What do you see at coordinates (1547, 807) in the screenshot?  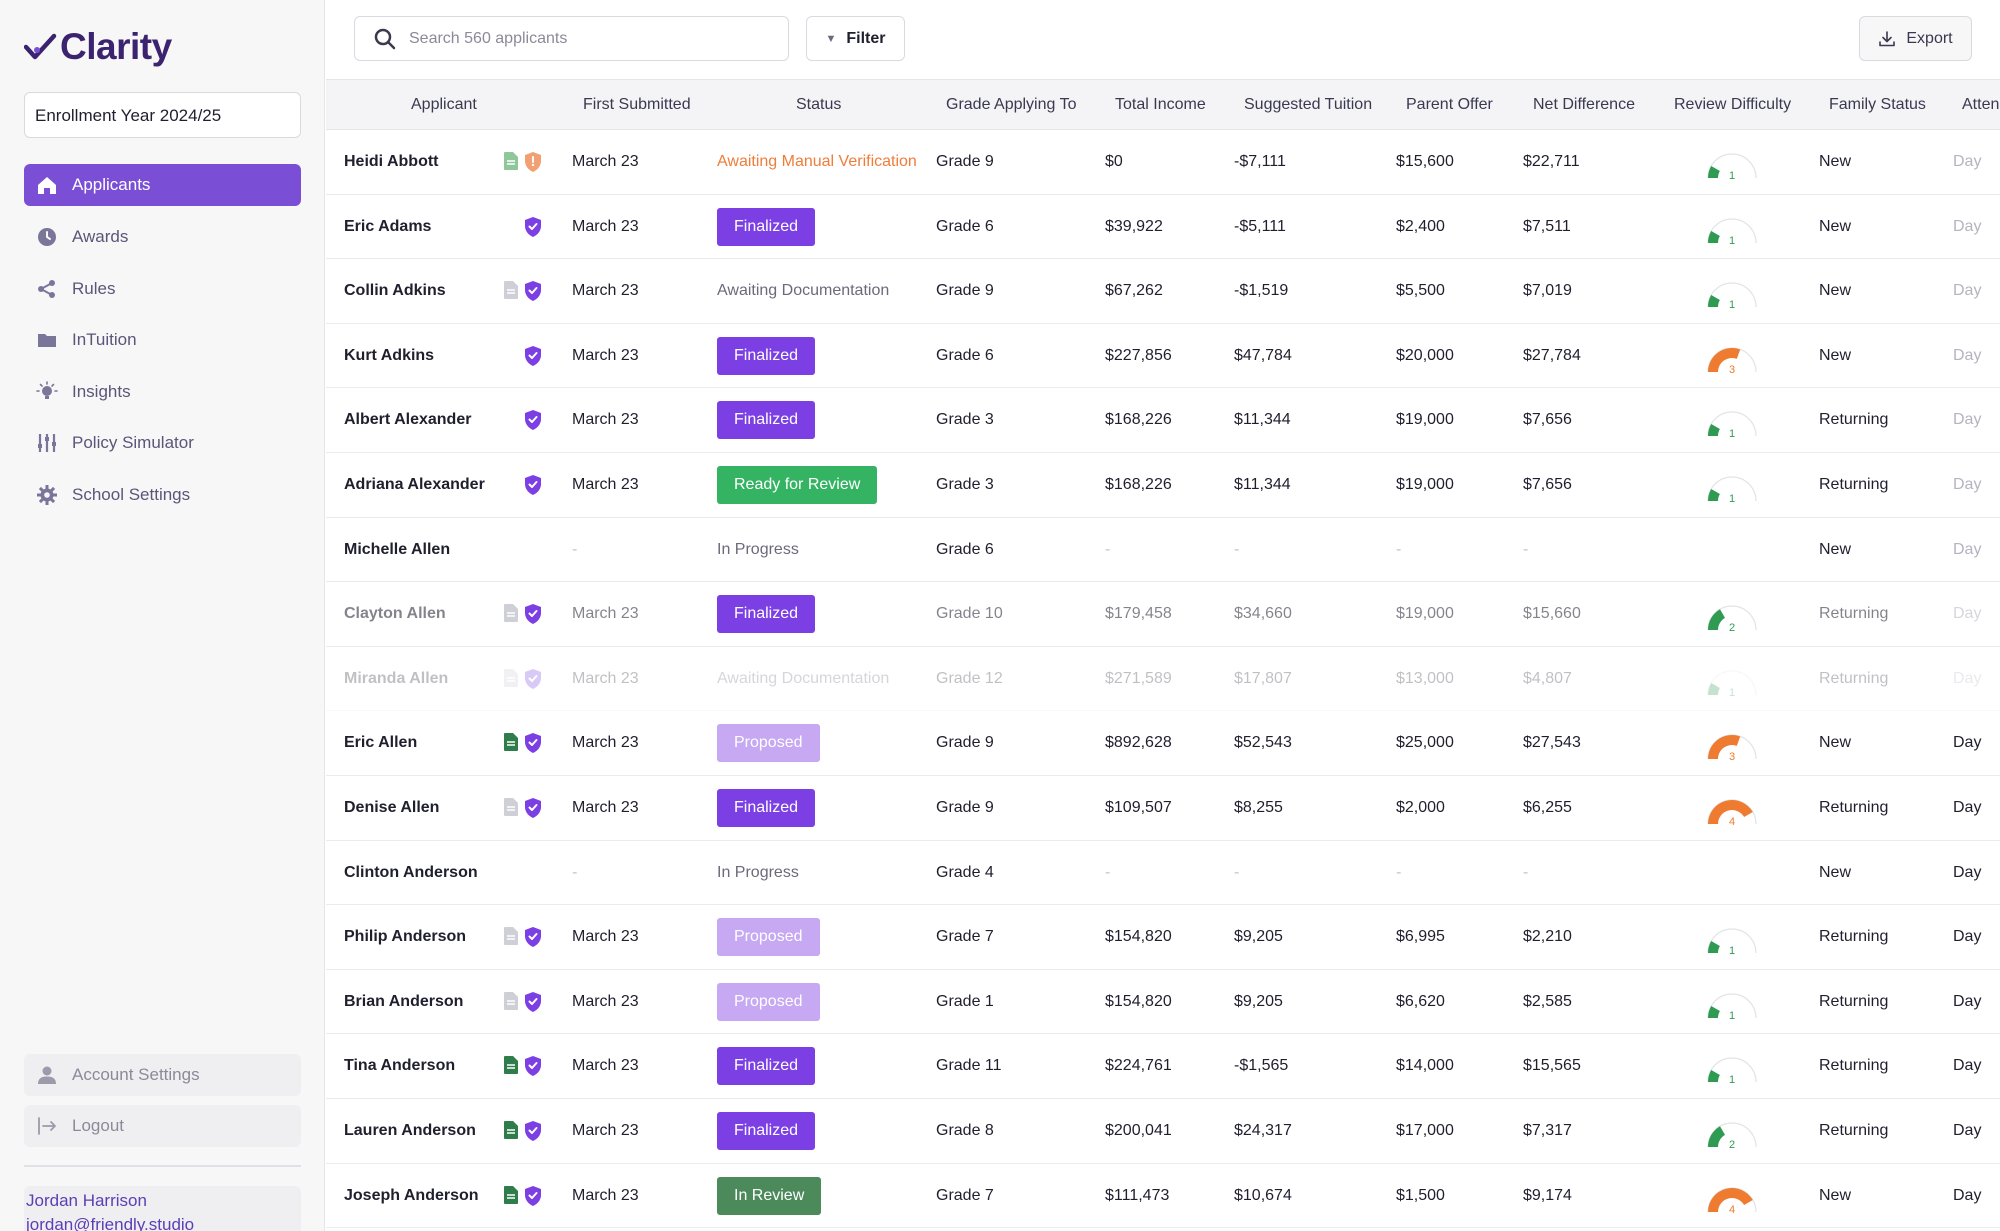 I see `net-difference: $6,255` at bounding box center [1547, 807].